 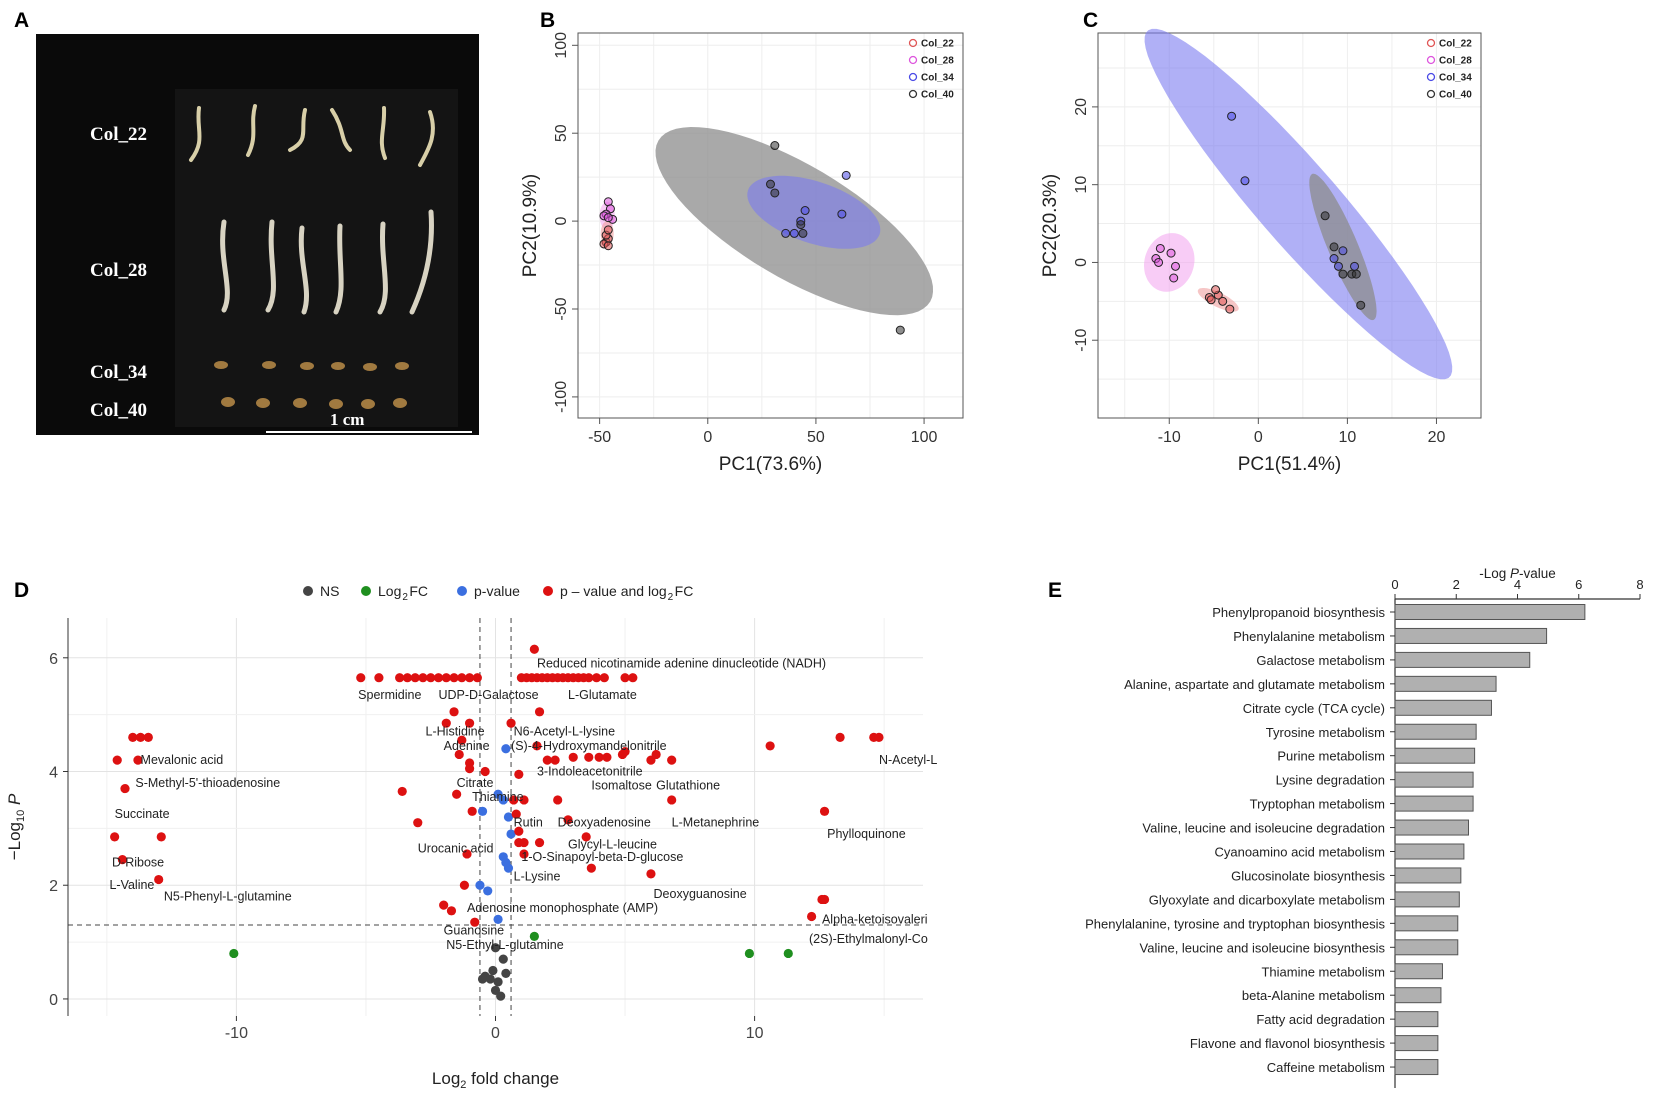 I want to click on data-point-fc, so click(x=749, y=953).